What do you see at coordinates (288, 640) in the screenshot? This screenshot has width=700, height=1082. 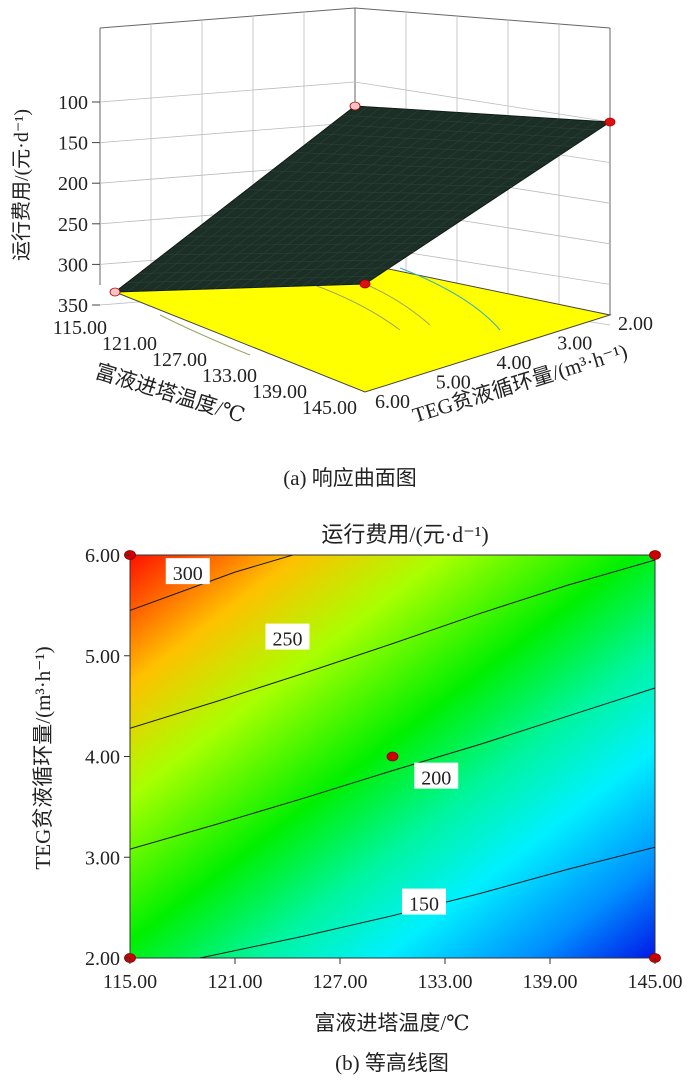 I see `contour-label: 250` at bounding box center [288, 640].